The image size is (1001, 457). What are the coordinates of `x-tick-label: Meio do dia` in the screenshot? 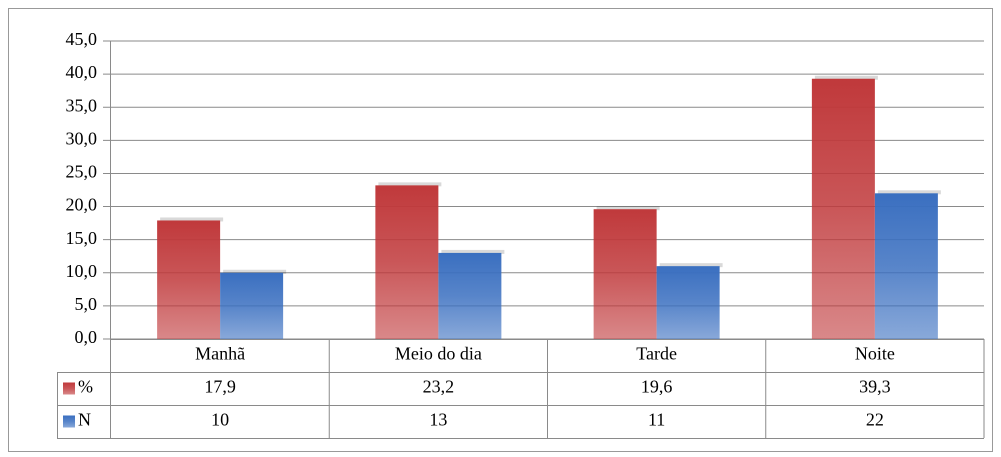 It's located at (438, 354).